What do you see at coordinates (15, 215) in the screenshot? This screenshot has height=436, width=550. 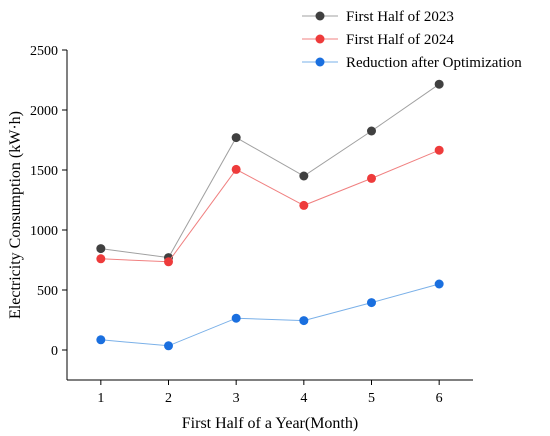 I see `y-axis-title: Electricity Consumption (kW·h)` at bounding box center [15, 215].